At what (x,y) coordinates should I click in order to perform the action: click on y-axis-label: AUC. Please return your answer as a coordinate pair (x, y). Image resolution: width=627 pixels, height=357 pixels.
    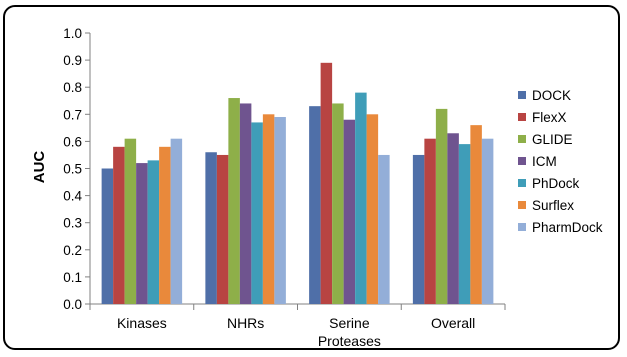
    Looking at the image, I should click on (39, 167).